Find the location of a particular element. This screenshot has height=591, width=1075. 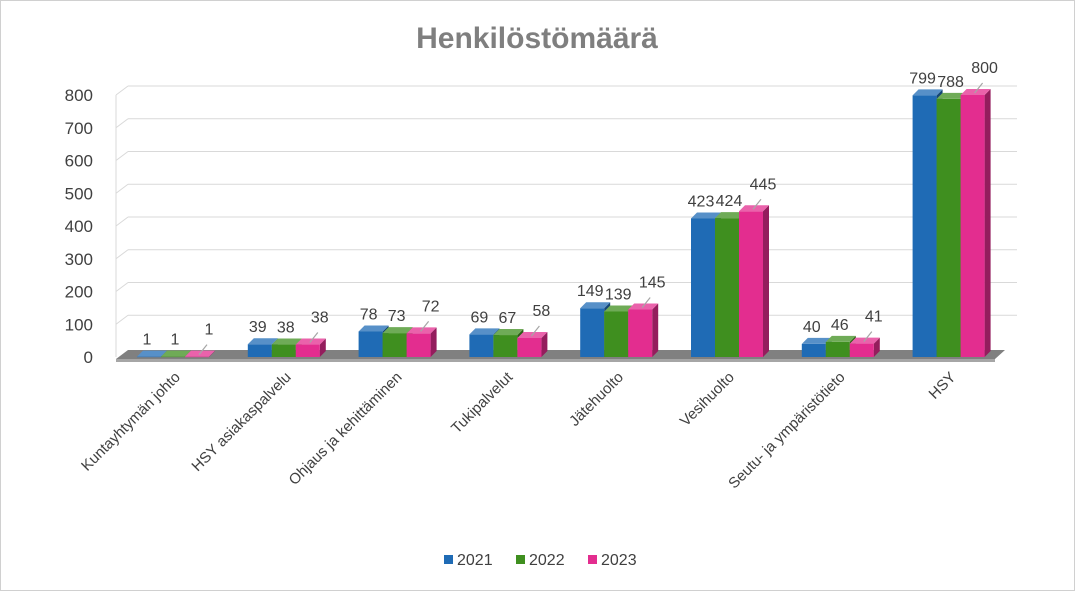

x-tick-label: Jätehuolto is located at coordinates (596, 399).